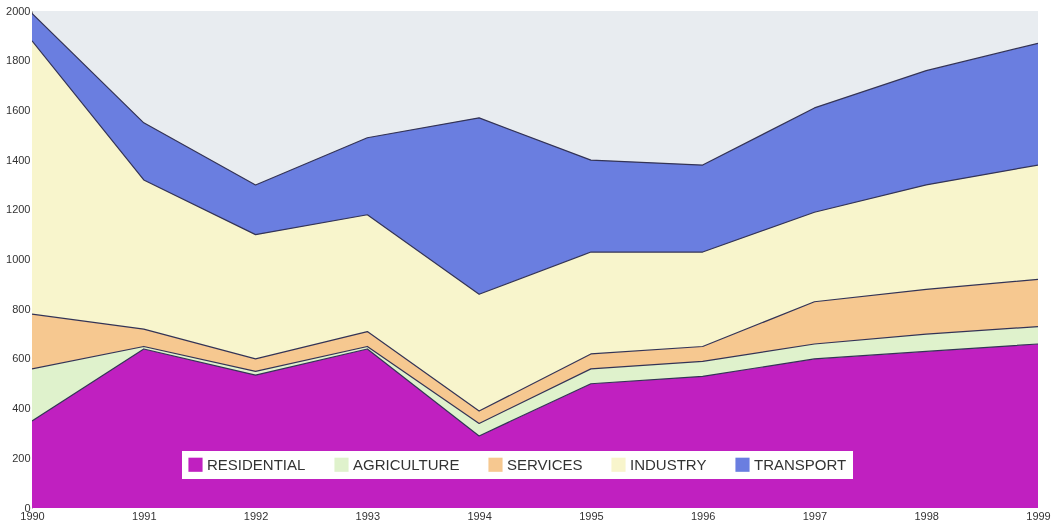 Image resolution: width=1056 pixels, height=526 pixels. I want to click on y-tick-label: 1800, so click(18, 60).